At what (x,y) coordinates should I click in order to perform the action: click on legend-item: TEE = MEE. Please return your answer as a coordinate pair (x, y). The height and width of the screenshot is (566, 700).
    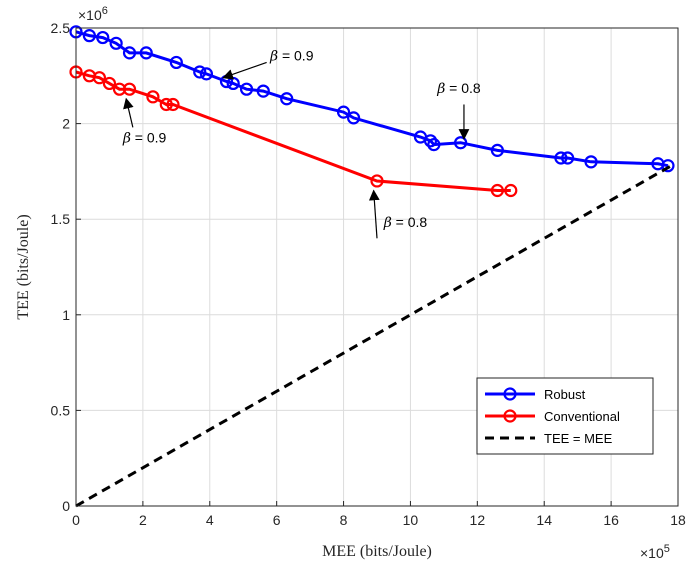
    Looking at the image, I should click on (549, 438).